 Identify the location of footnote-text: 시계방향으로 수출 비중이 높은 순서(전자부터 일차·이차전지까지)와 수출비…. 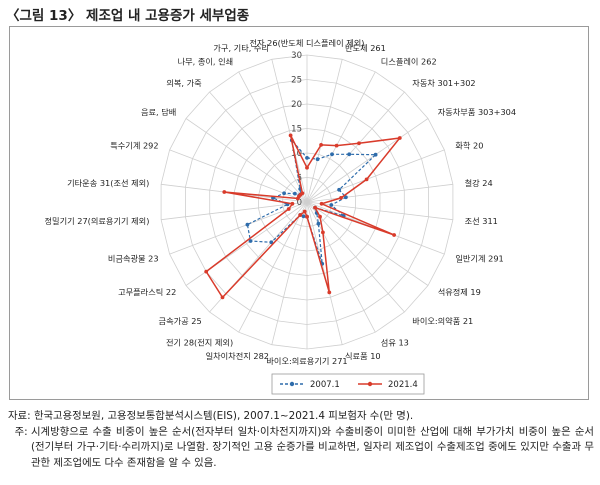
(312, 447).